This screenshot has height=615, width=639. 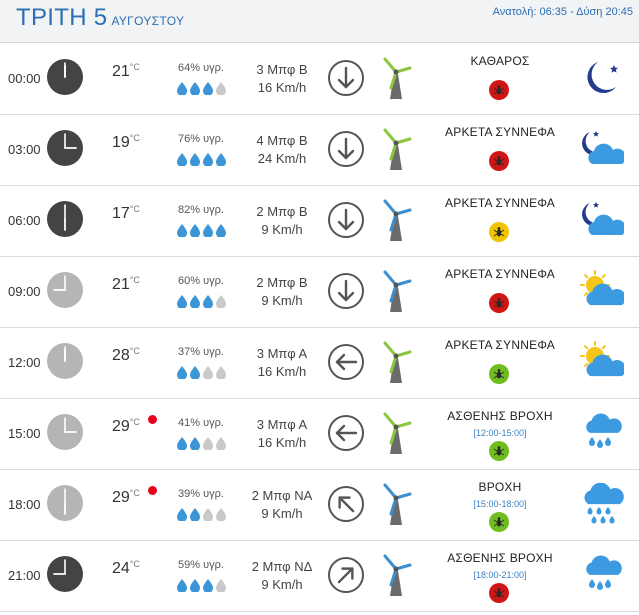 What do you see at coordinates (201, 139) in the screenshot?
I see `humidity-label: 76% υγρ.` at bounding box center [201, 139].